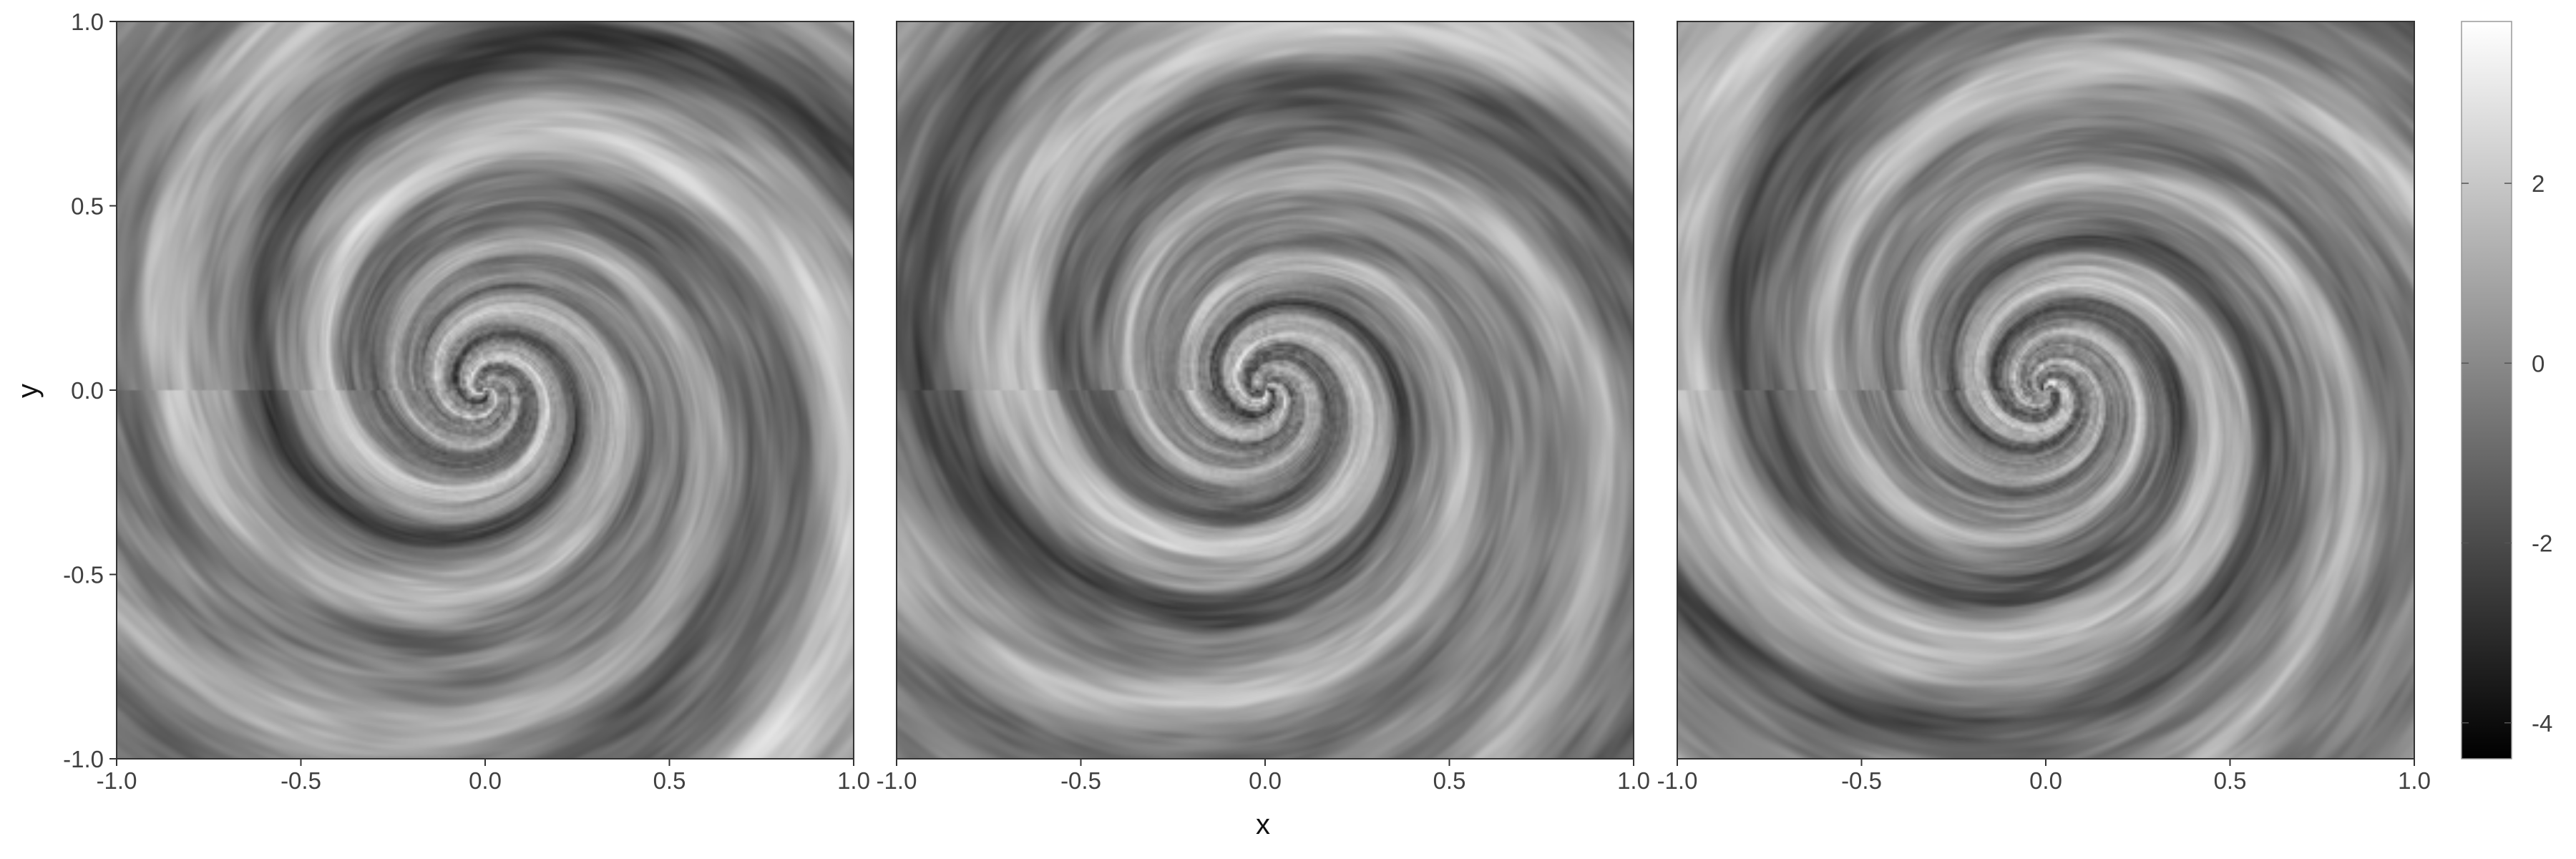 Image resolution: width=2576 pixels, height=859 pixels. I want to click on colorbar-frame, so click(2486, 390).